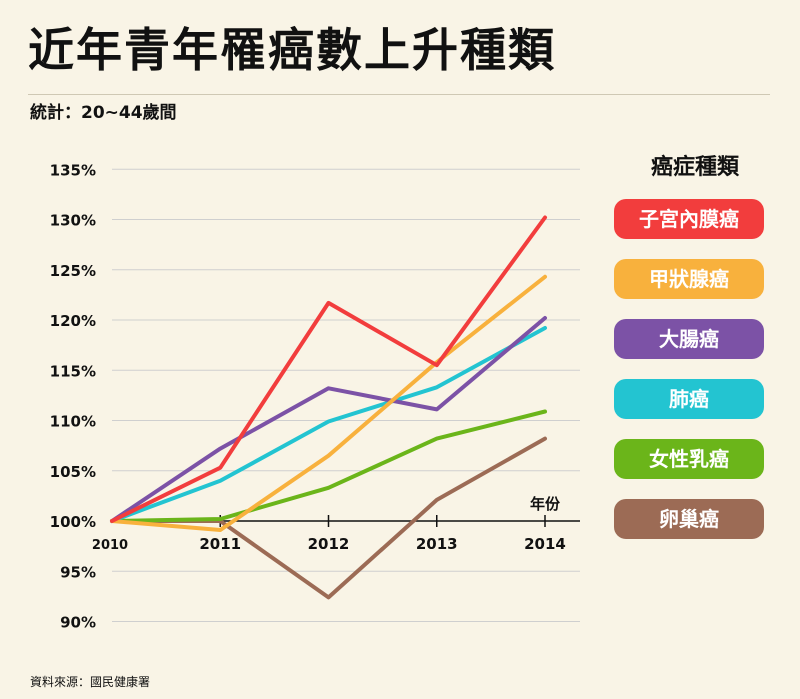  I want to click on x-tick-label: 2010, so click(110, 545).